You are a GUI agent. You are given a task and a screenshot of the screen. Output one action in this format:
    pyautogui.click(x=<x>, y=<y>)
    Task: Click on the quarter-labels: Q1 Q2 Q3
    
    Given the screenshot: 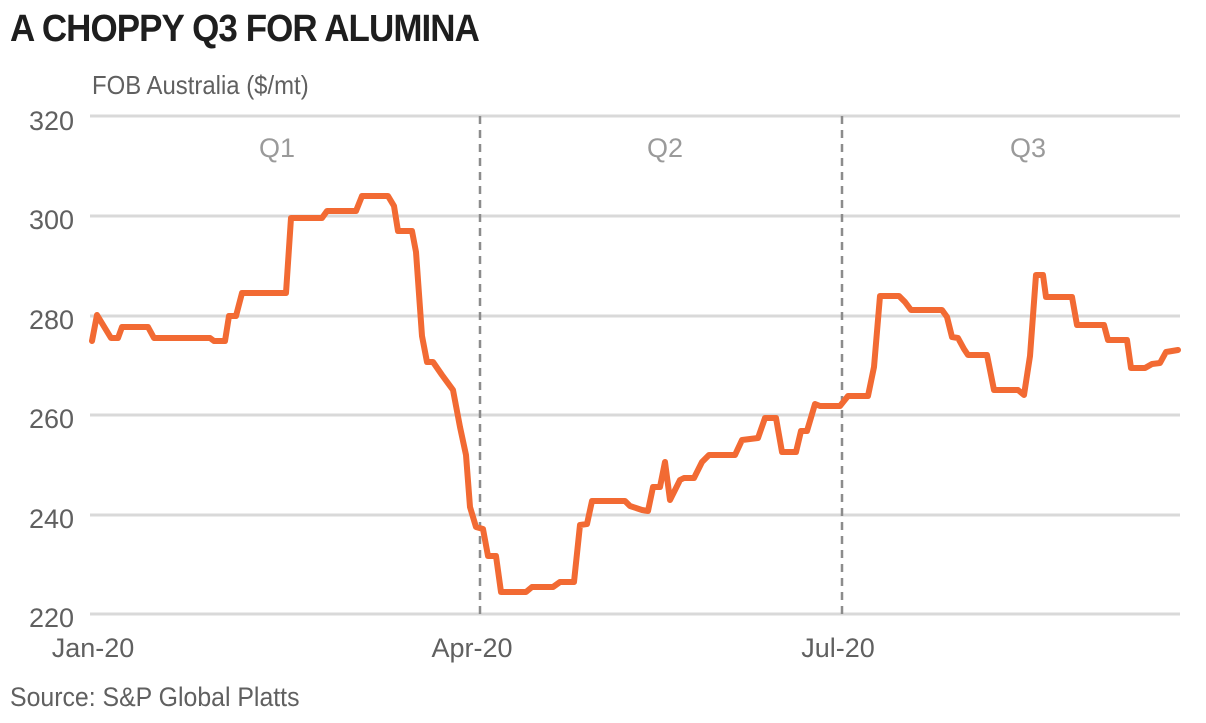 What is the action you would take?
    pyautogui.click(x=652, y=148)
    